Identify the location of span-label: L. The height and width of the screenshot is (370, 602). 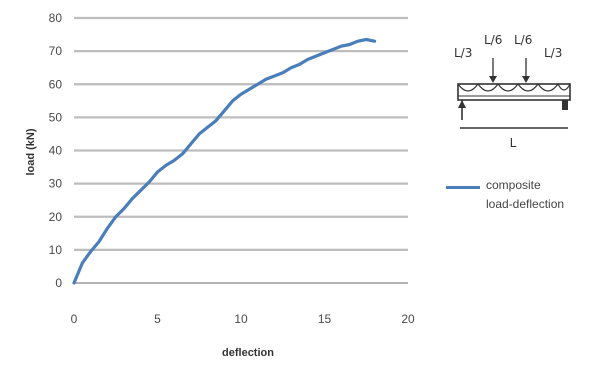
(513, 143).